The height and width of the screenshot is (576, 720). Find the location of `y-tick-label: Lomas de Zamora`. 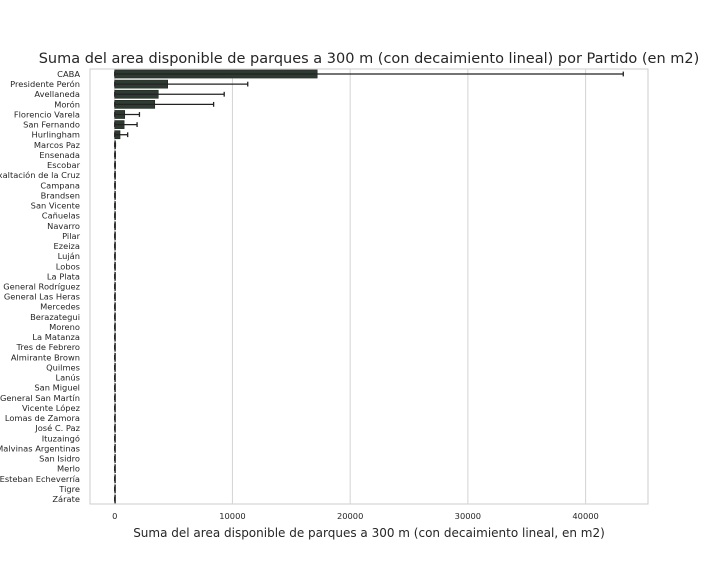

y-tick-label: Lomas de Zamora is located at coordinates (42, 418).